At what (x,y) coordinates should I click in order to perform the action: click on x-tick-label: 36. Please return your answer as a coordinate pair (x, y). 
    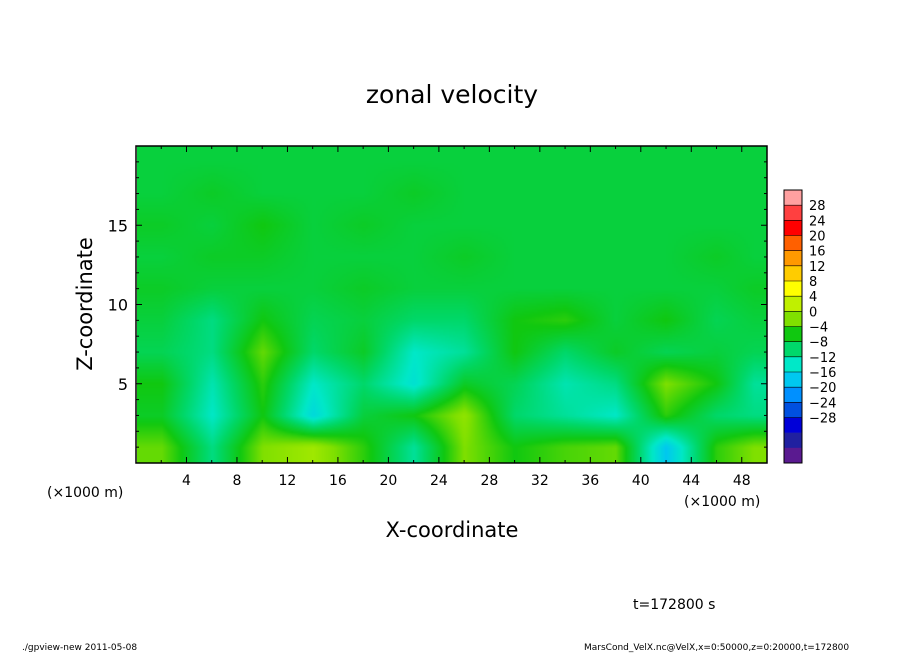
    Looking at the image, I should click on (590, 481).